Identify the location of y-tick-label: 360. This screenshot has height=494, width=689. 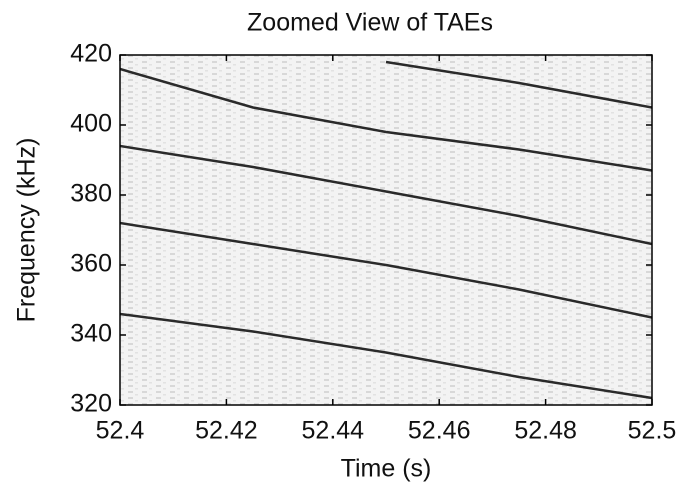
(91, 264).